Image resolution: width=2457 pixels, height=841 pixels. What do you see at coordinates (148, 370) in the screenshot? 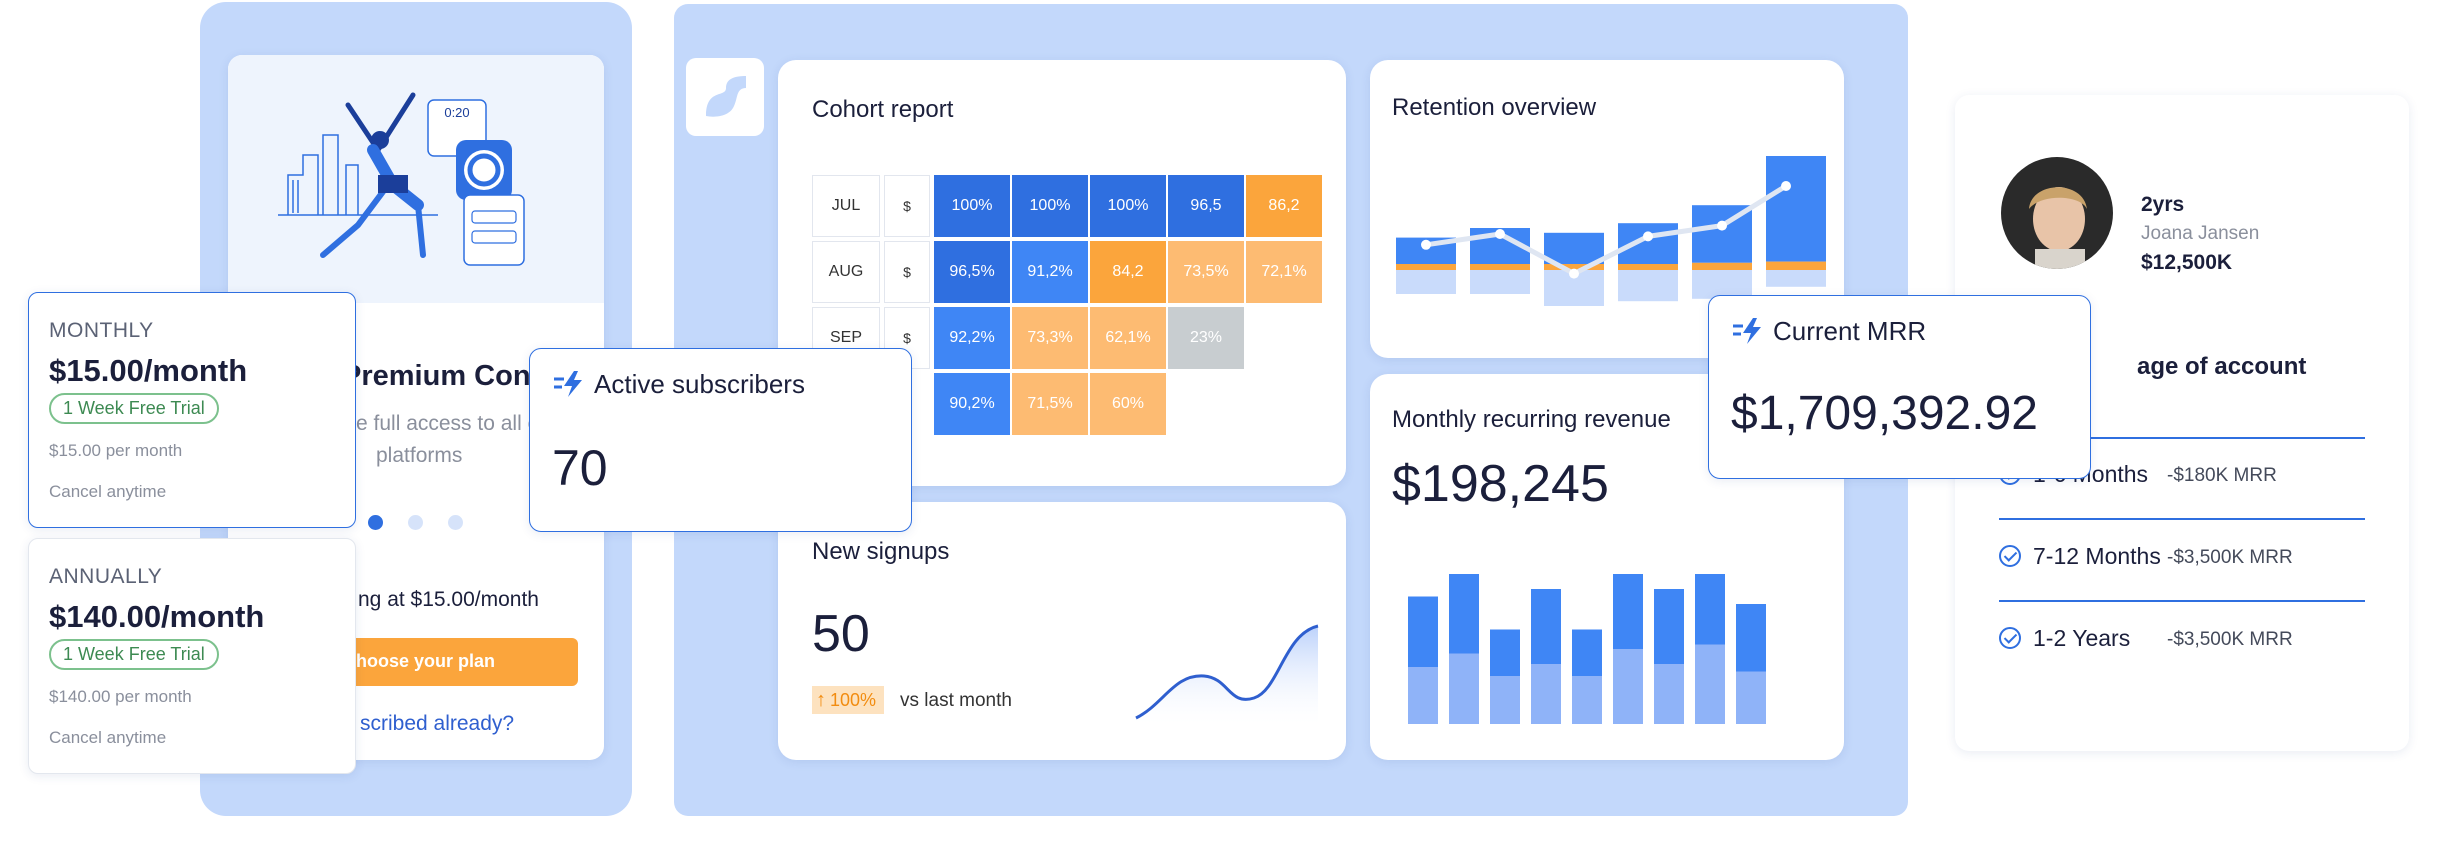
I see `plan-price: $15.00/month` at bounding box center [148, 370].